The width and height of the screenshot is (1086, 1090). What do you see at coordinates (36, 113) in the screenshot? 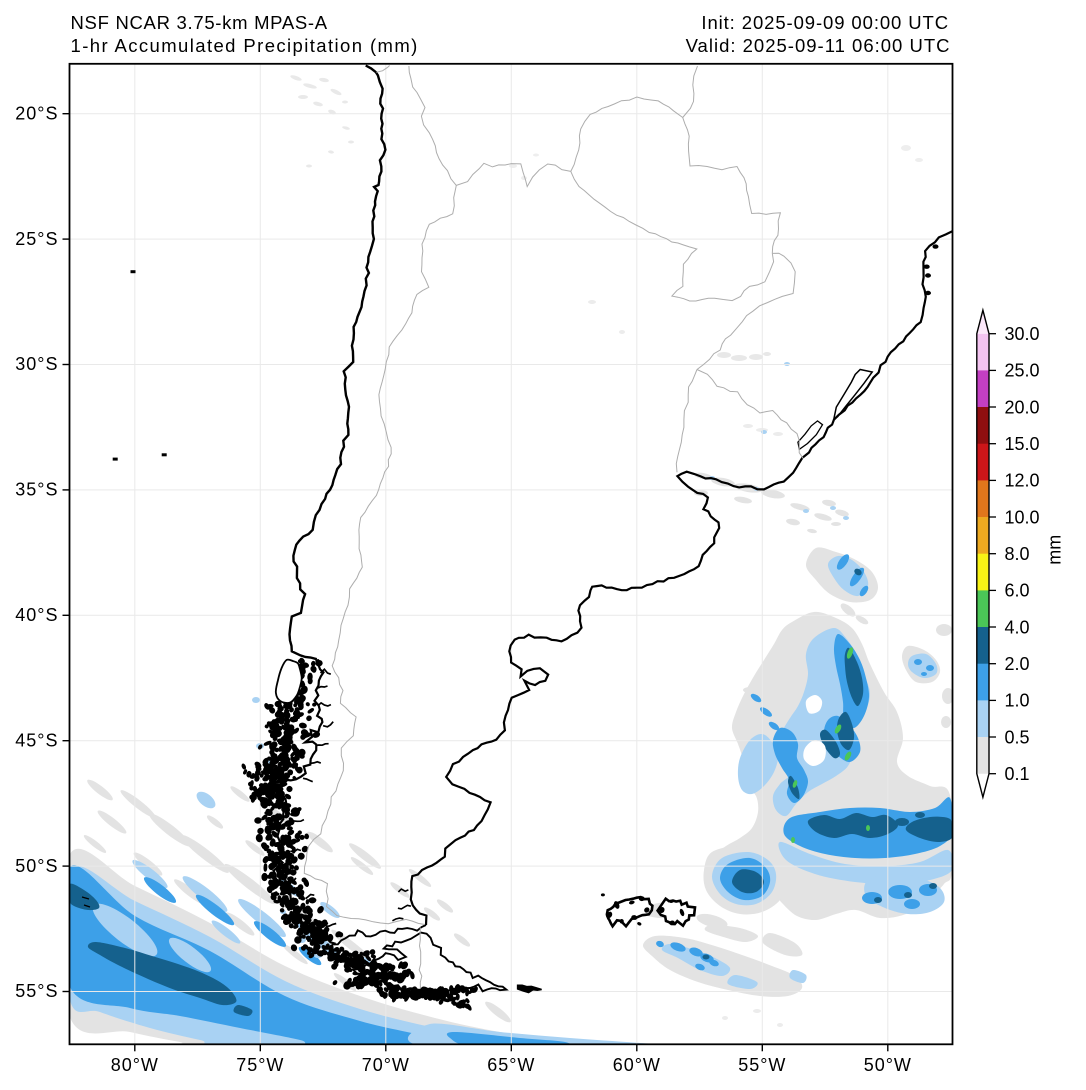
I see `svg-text: 20°S` at bounding box center [36, 113].